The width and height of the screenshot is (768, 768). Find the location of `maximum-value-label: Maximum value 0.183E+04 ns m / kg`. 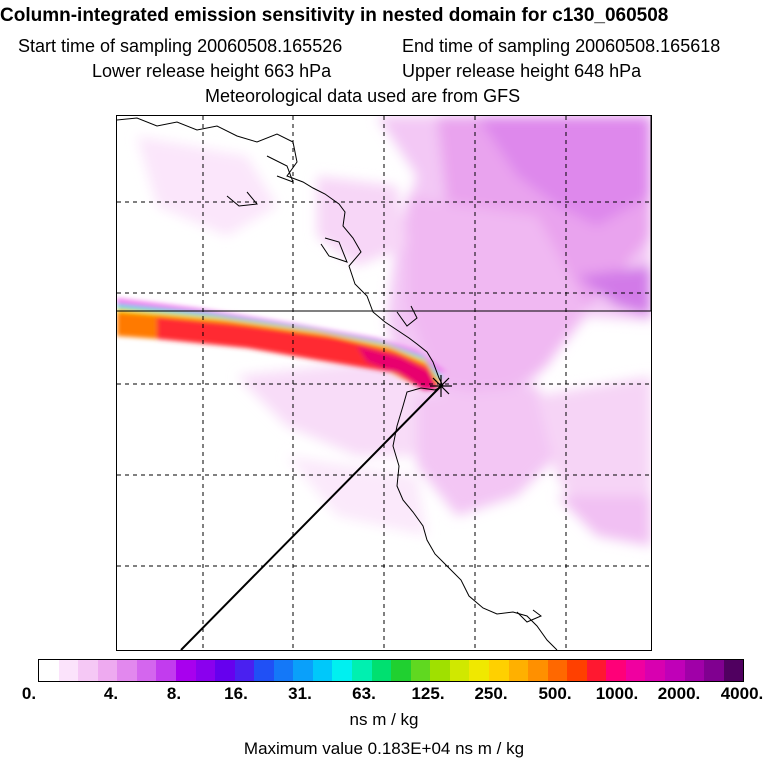

maximum-value-label: Maximum value 0.183E+04 ns m / kg is located at coordinates (384, 748).